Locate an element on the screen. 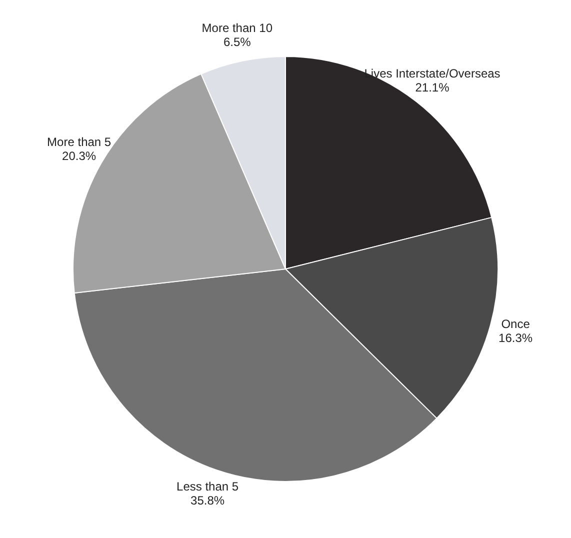  data-label: 6.5% is located at coordinates (237, 41).